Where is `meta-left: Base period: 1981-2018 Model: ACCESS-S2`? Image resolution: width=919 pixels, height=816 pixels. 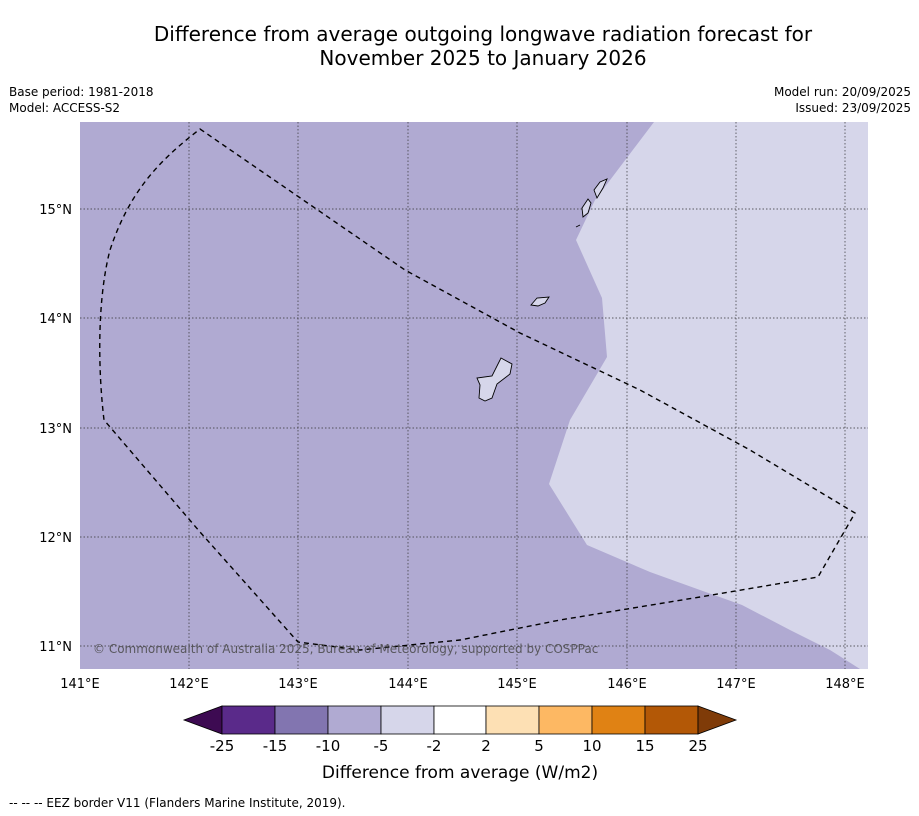
meta-left: Base period: 1981-2018 Model: ACCESS-S2 is located at coordinates (81, 100).